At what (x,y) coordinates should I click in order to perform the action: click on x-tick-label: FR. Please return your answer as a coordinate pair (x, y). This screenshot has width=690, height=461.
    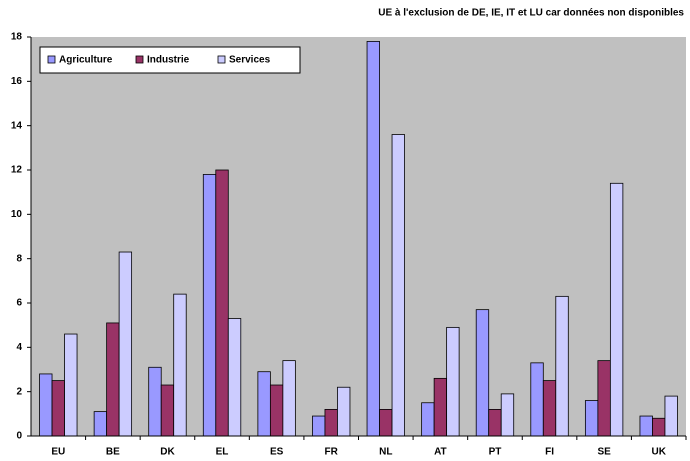
    Looking at the image, I should click on (332, 452).